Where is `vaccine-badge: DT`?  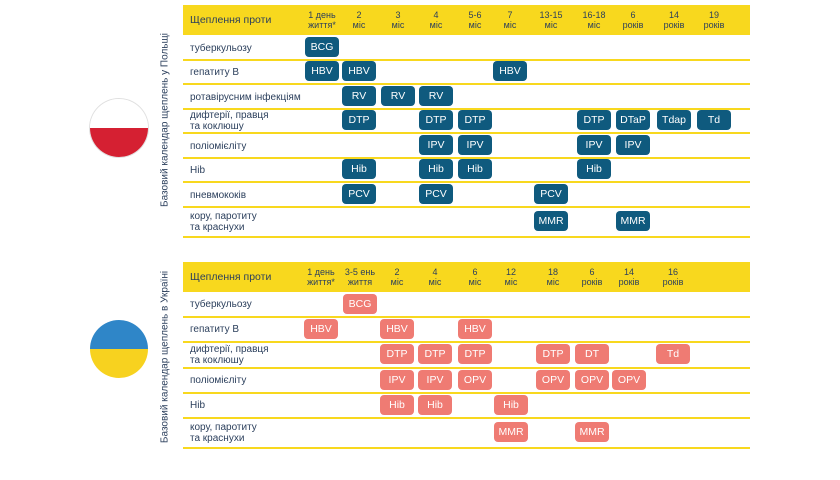 vaccine-badge: DT is located at coordinates (592, 354).